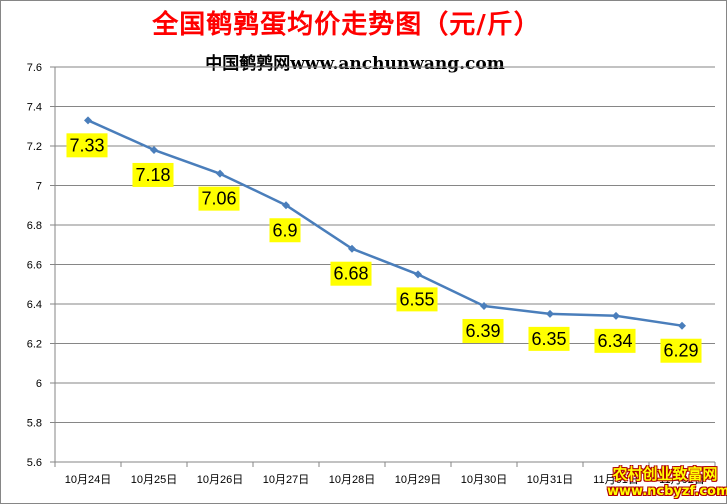 Image resolution: width=727 pixels, height=504 pixels. What do you see at coordinates (34, 424) in the screenshot?
I see `y-tick-label: 5.8` at bounding box center [34, 424].